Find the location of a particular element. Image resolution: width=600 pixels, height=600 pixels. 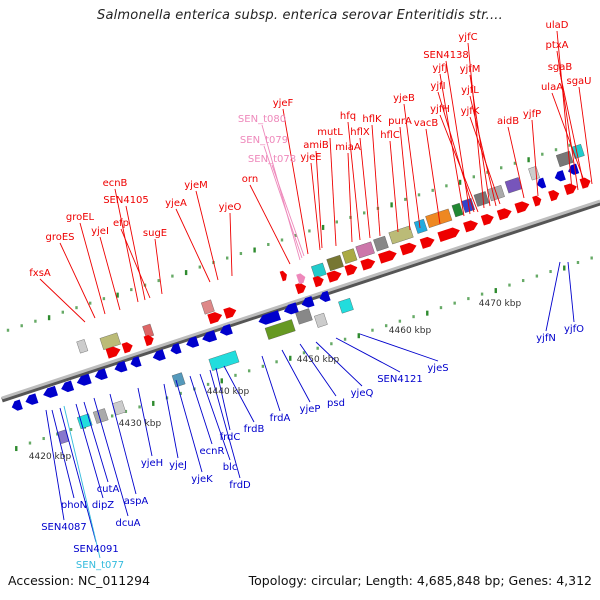

gene-label: efp is located at coordinates (121, 223).